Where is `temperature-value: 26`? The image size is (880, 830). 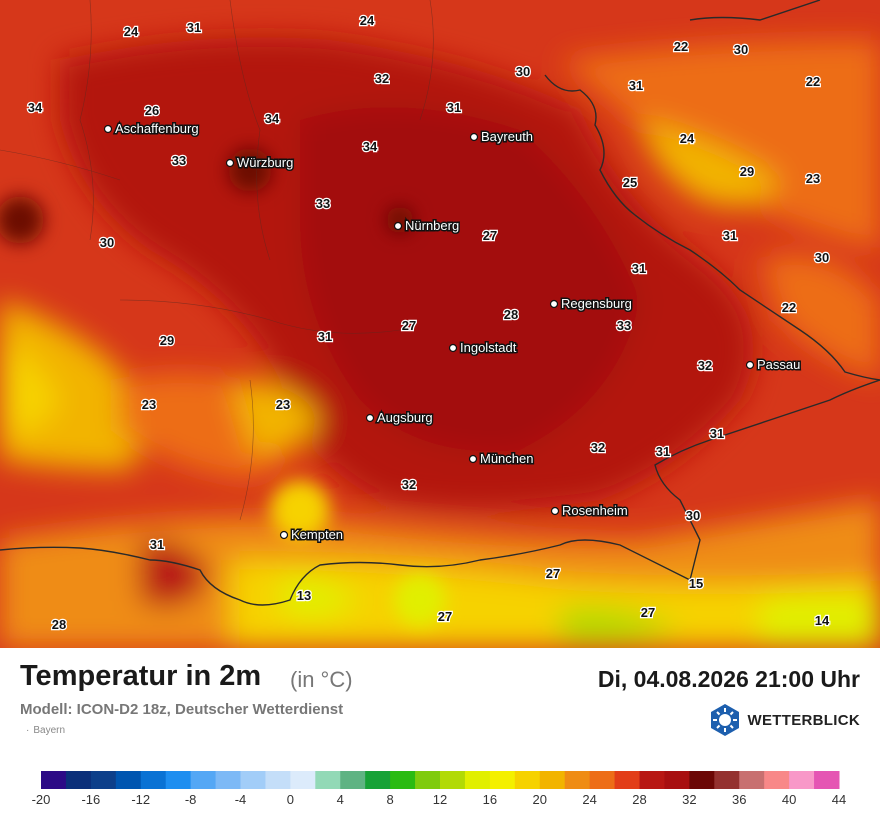
temperature-value: 26 is located at coordinates (152, 110).